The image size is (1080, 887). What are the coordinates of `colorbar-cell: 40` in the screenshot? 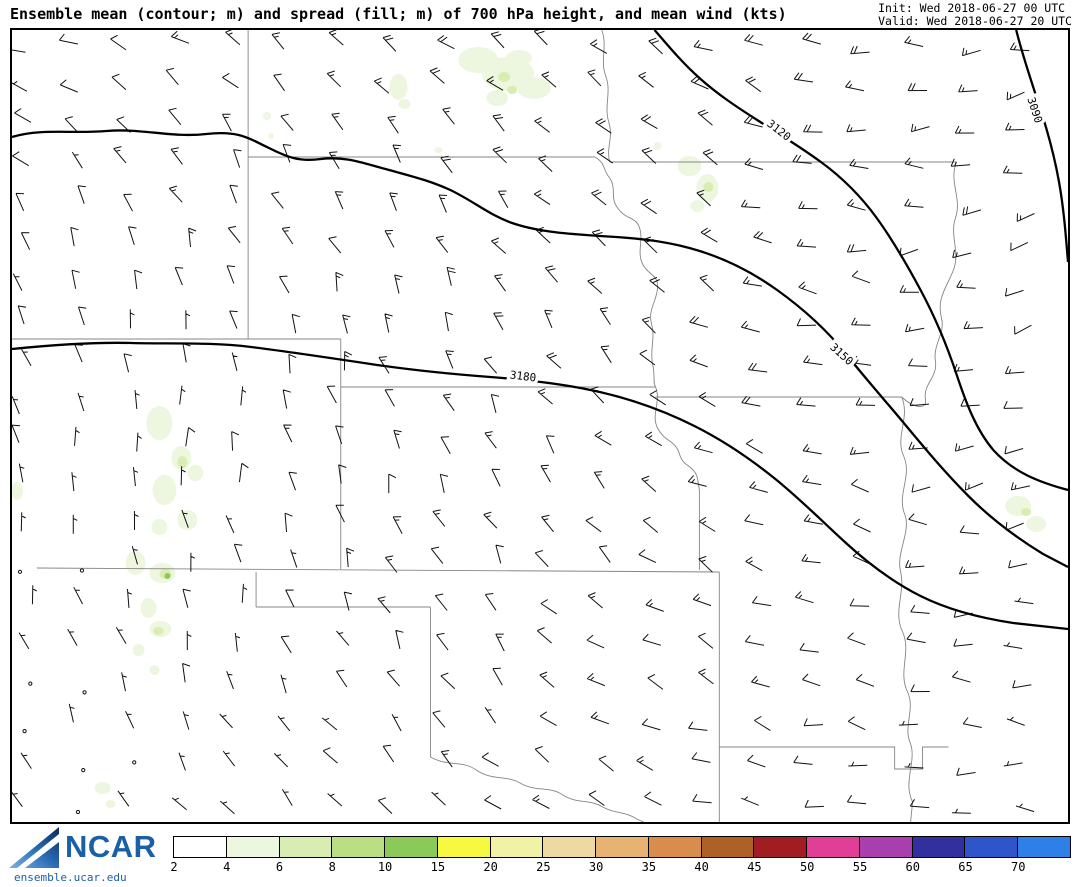 It's located at (724, 855).